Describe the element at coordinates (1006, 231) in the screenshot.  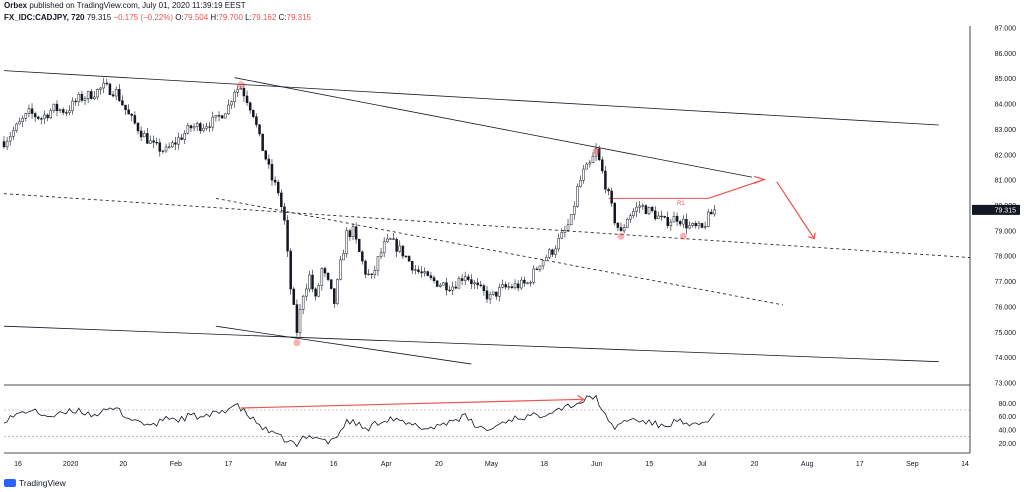
I see `price-tick-label: 79.000` at that location.